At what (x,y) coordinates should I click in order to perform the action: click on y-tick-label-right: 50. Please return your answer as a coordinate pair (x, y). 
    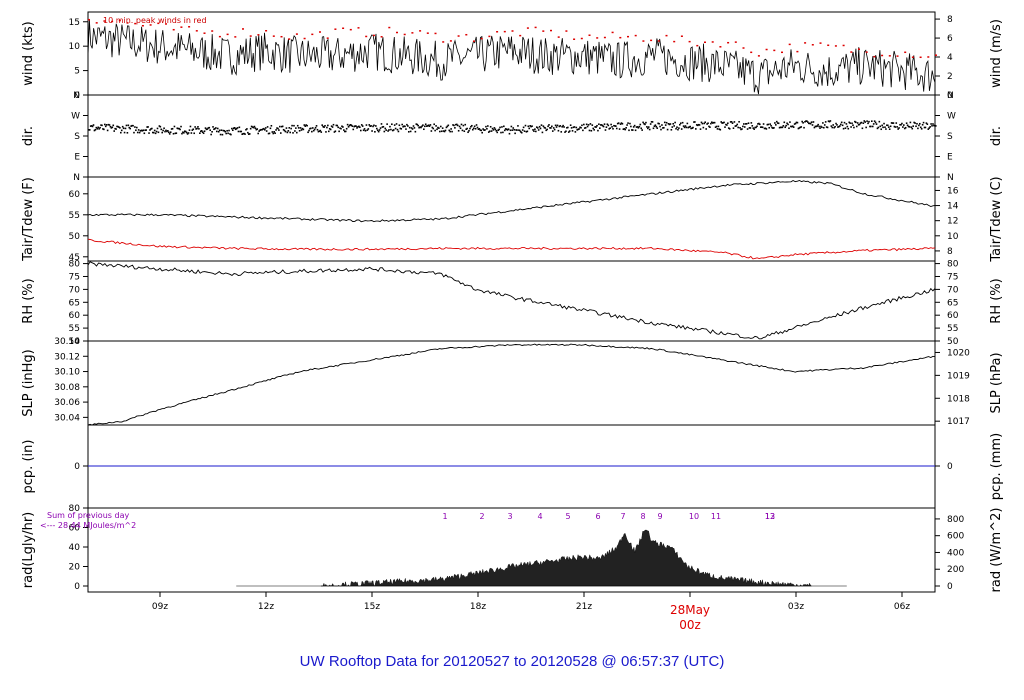
    Looking at the image, I should click on (953, 342).